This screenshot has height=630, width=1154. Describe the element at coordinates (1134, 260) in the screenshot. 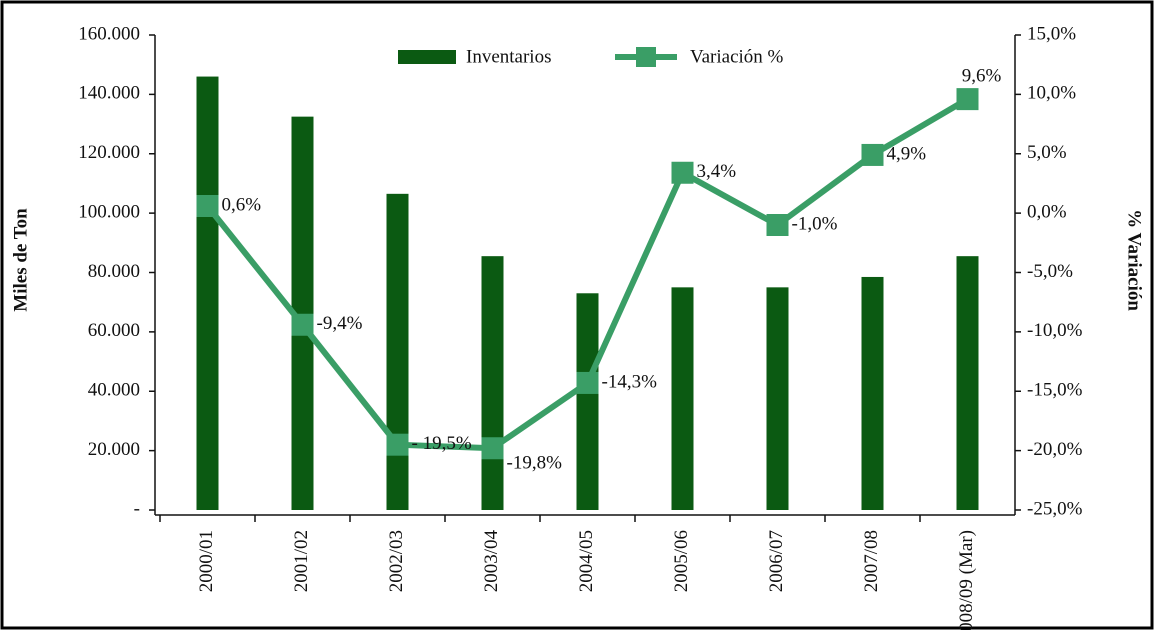

I see `y2-axis-title: % Variación` at that location.